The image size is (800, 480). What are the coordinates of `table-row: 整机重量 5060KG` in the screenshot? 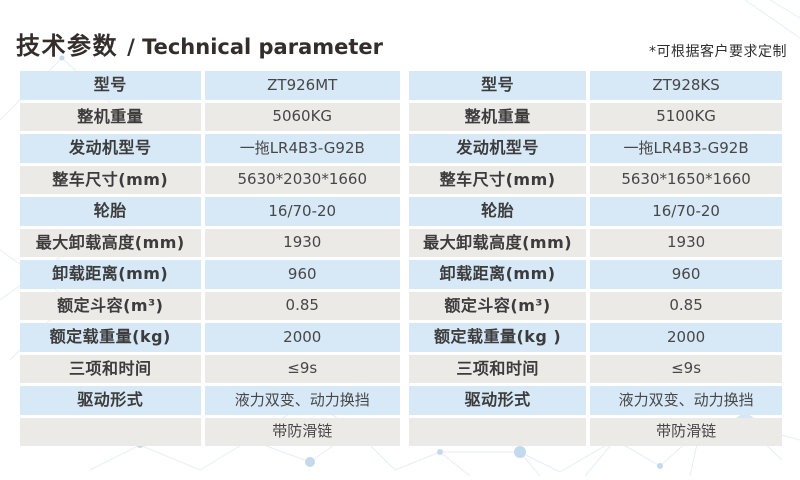 It's located at (210, 116).